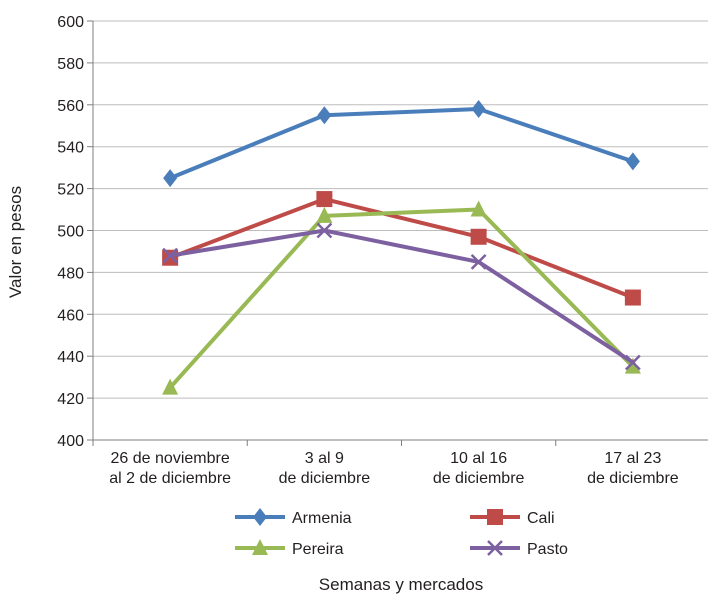 The image size is (708, 596). What do you see at coordinates (70, 441) in the screenshot?
I see `y-tick-label: 400` at bounding box center [70, 441].